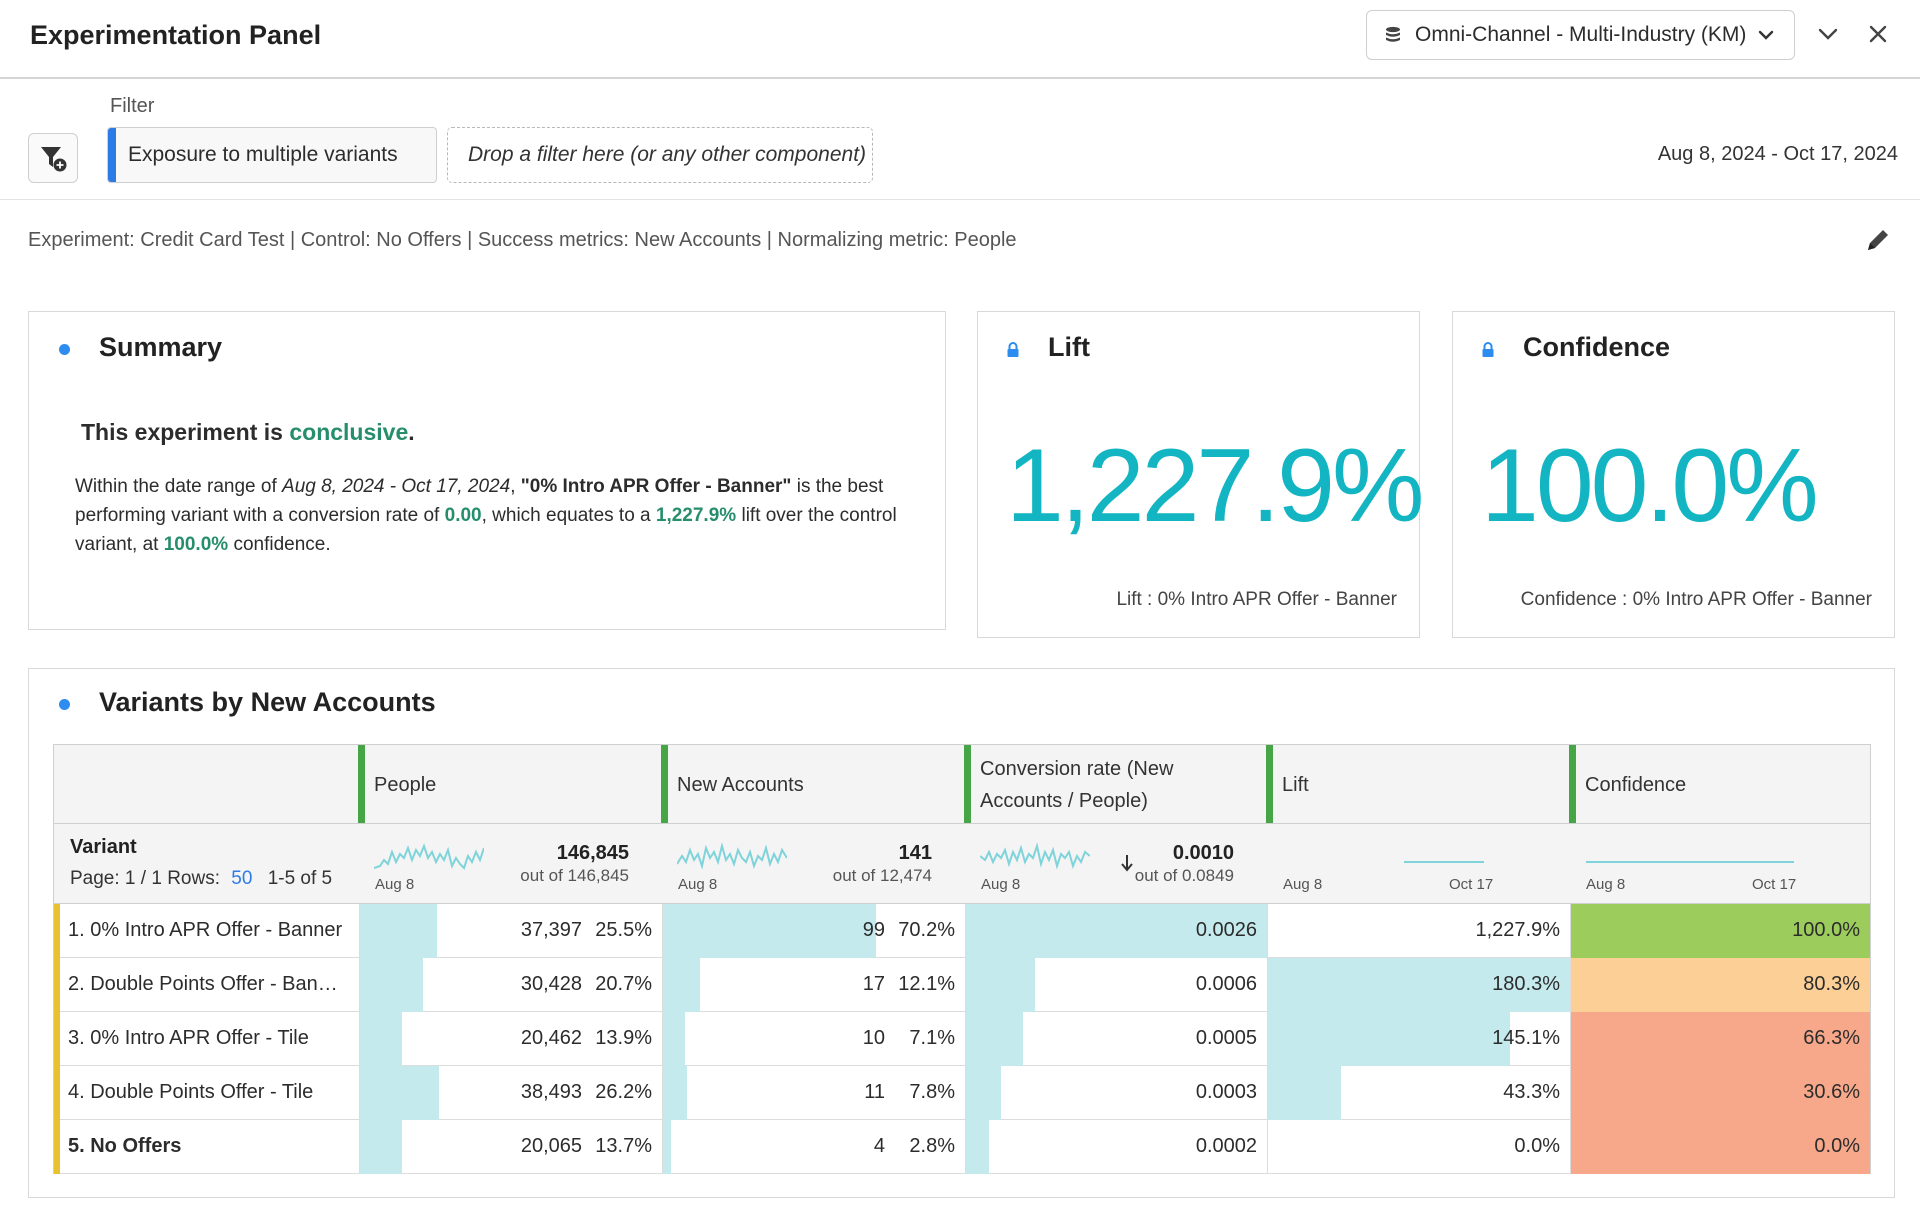  I want to click on lift-cell: 180.3%, so click(1418, 985).